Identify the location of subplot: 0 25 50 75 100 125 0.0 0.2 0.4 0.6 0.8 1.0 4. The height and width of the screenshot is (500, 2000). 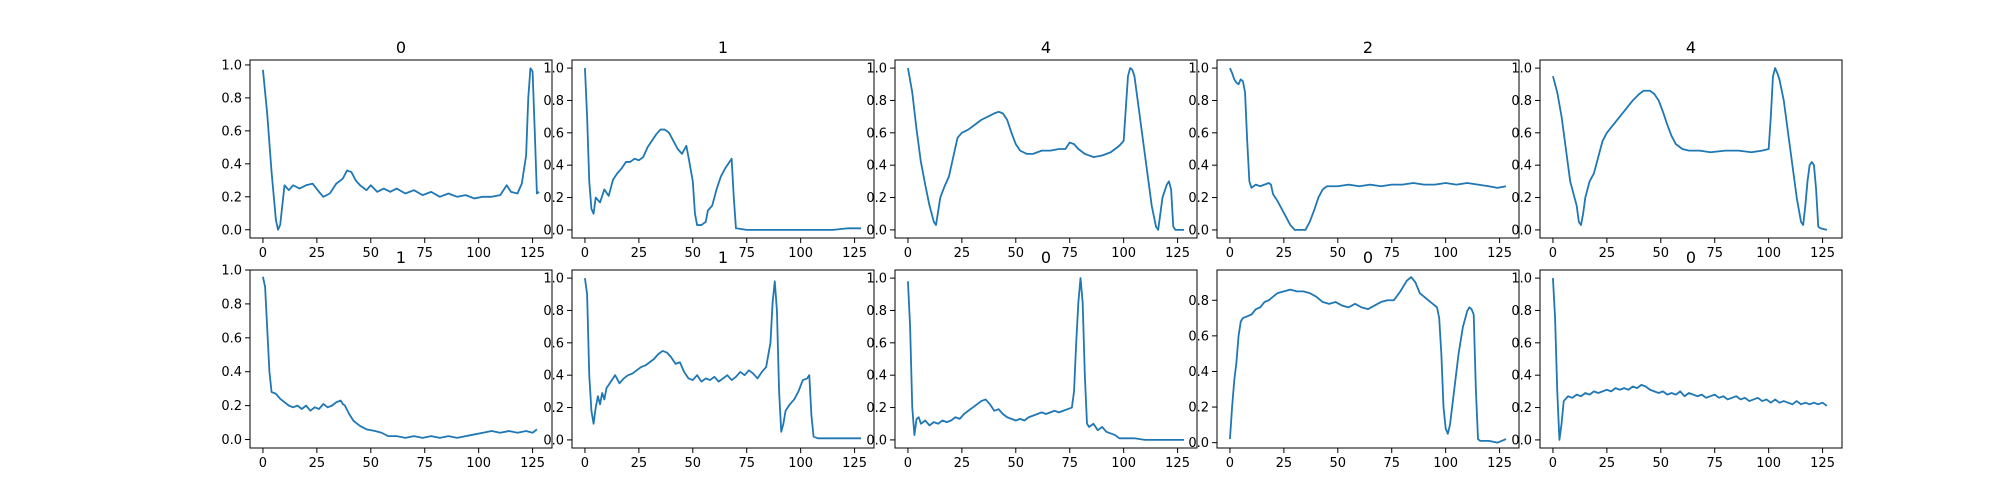
(1032, 149).